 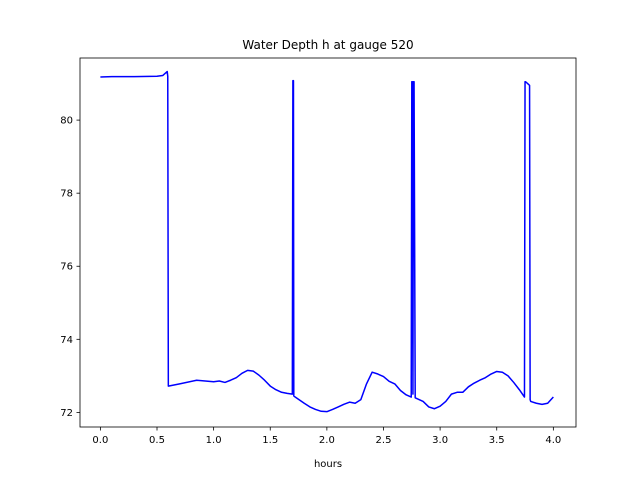 What do you see at coordinates (100, 440) in the screenshot?
I see `x-tick-label: 0.0` at bounding box center [100, 440].